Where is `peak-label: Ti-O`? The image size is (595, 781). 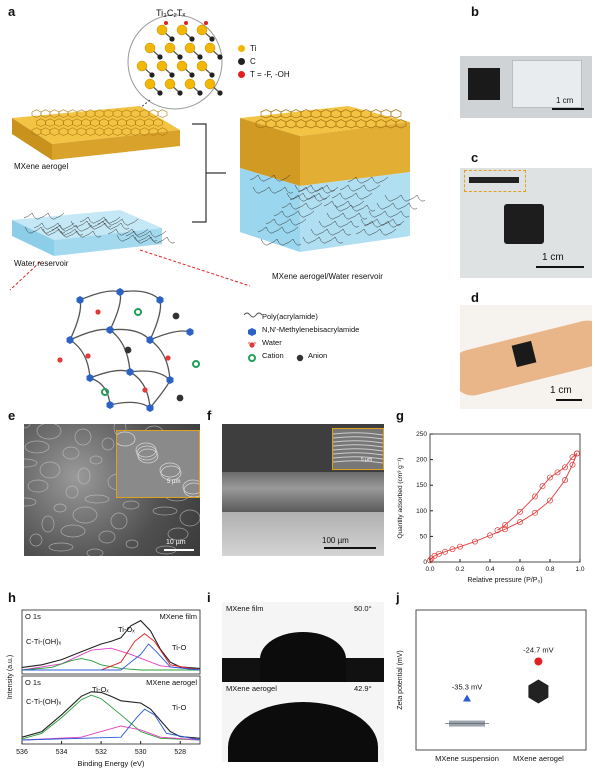
peak-label: Ti-O is located at coordinates (179, 647).